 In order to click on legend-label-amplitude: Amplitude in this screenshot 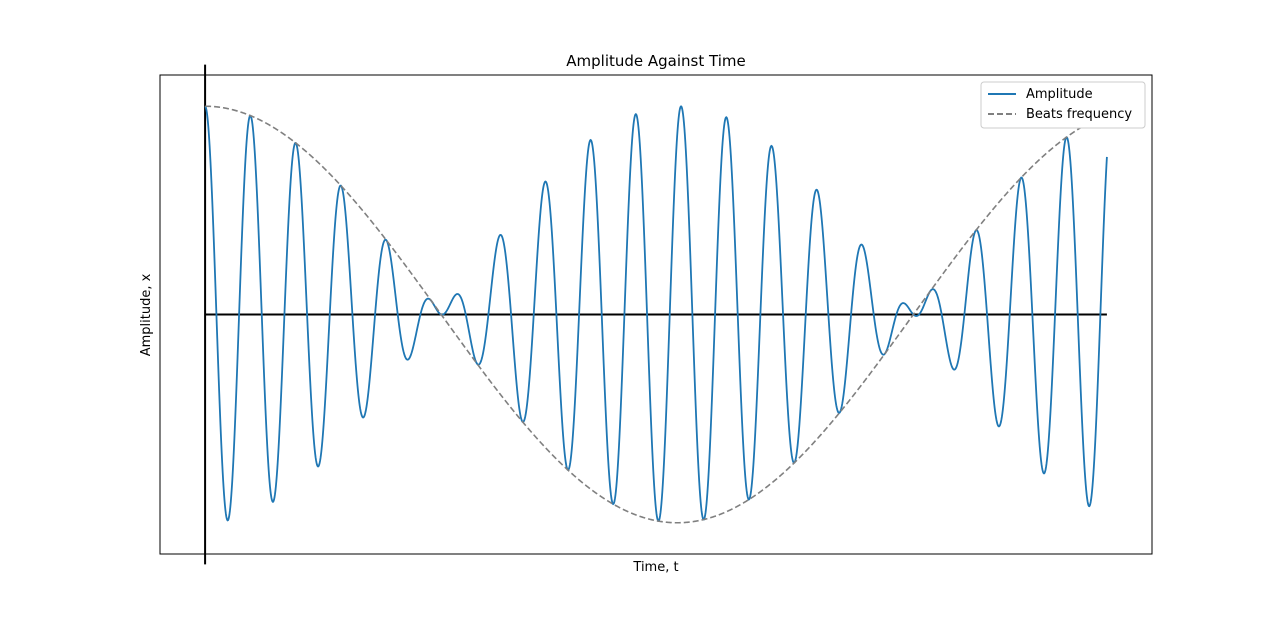, I will do `click(1059, 94)`.